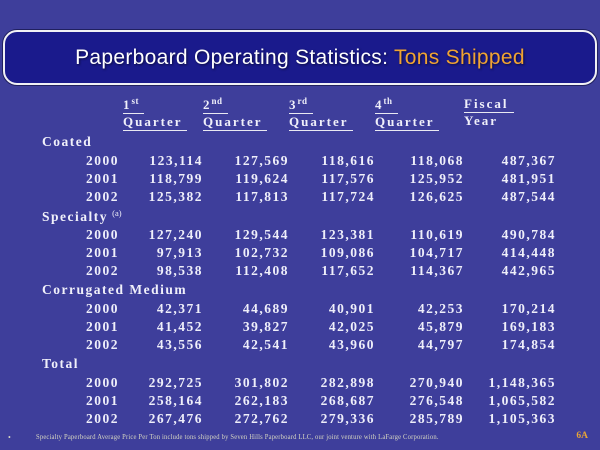 This screenshot has width=600, height=450. I want to click on group-label-text: Coated, so click(67, 141).